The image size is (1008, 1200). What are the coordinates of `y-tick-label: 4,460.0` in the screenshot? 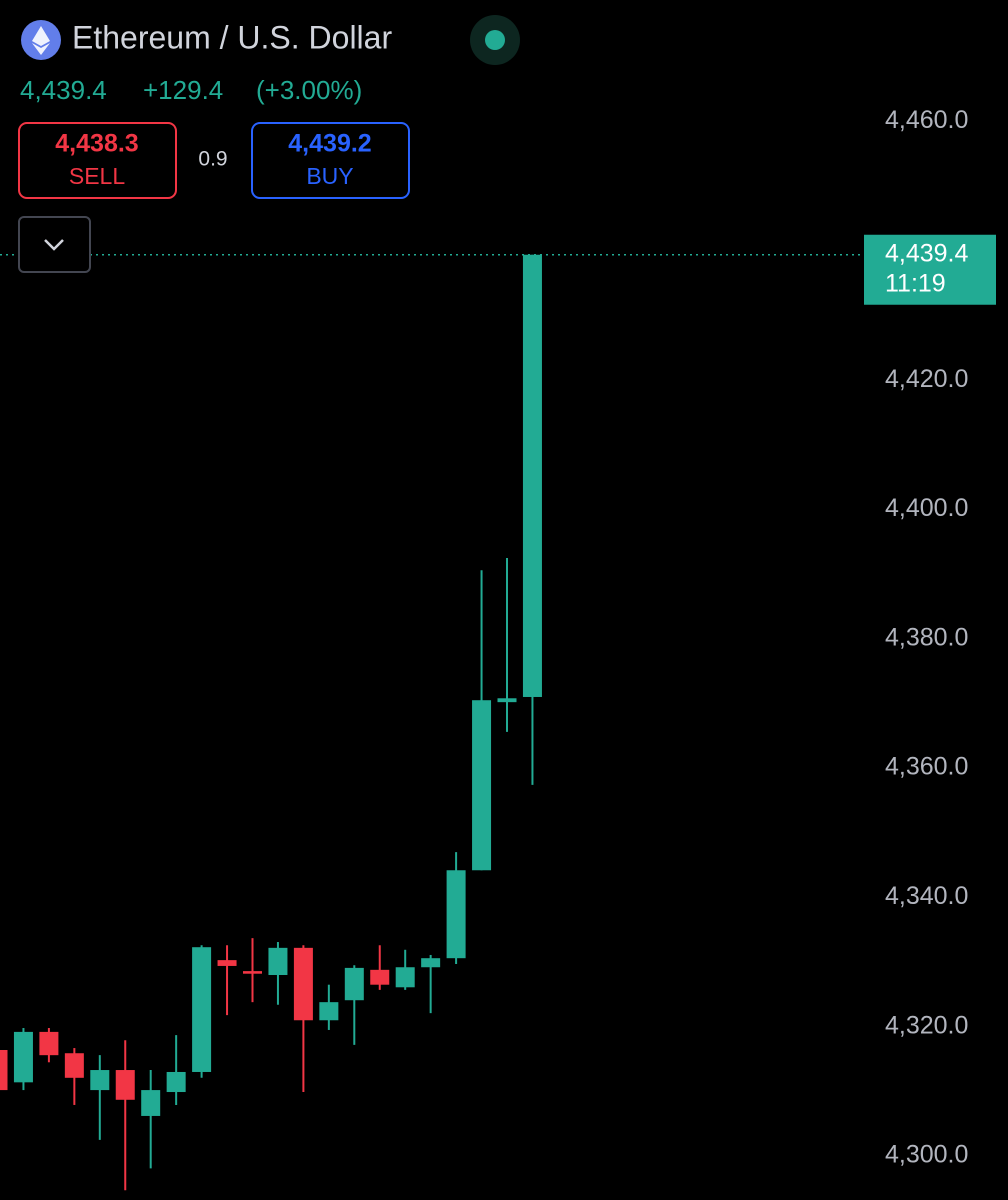 It's located at (926, 120).